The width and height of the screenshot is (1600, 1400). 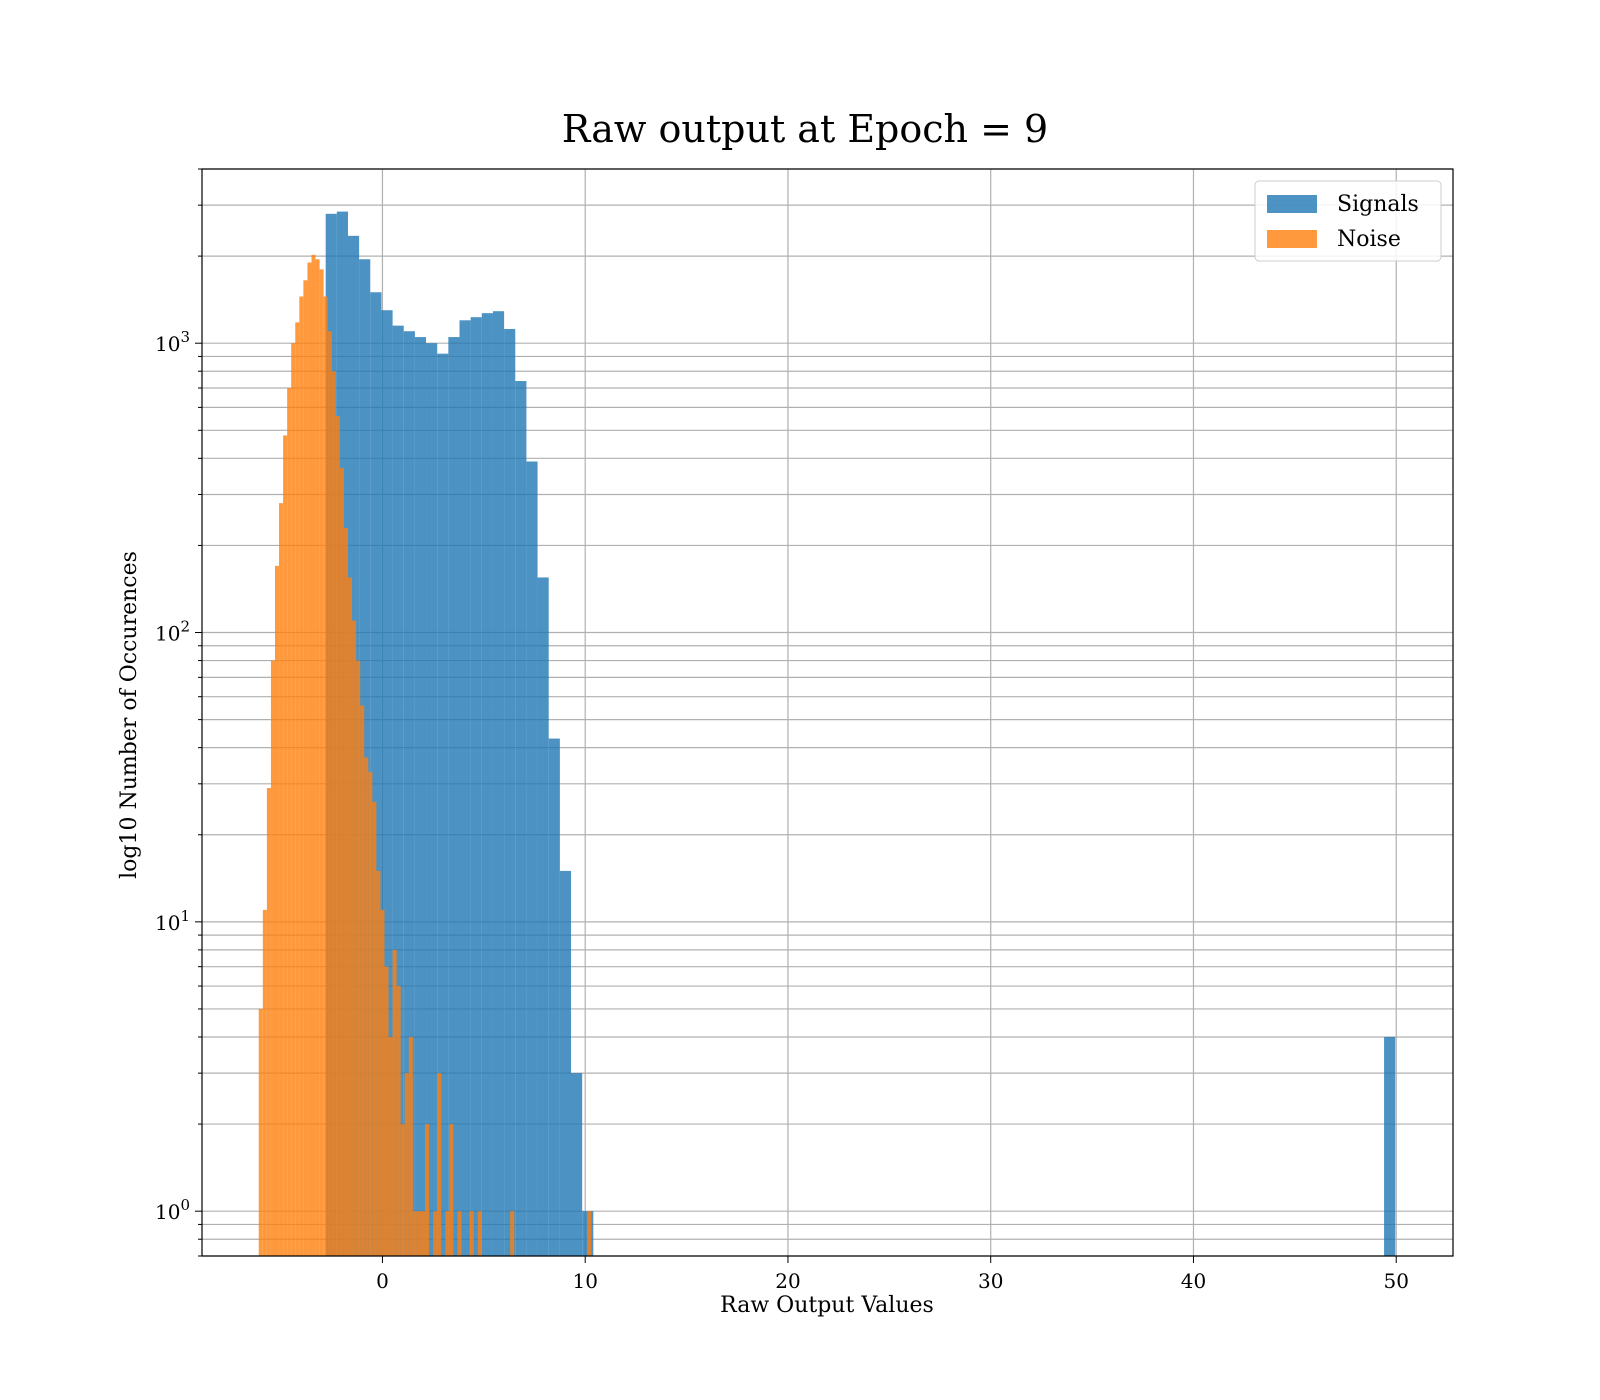 What do you see at coordinates (172, 342) in the screenshot?
I see `y-tick-label: 10³` at bounding box center [172, 342].